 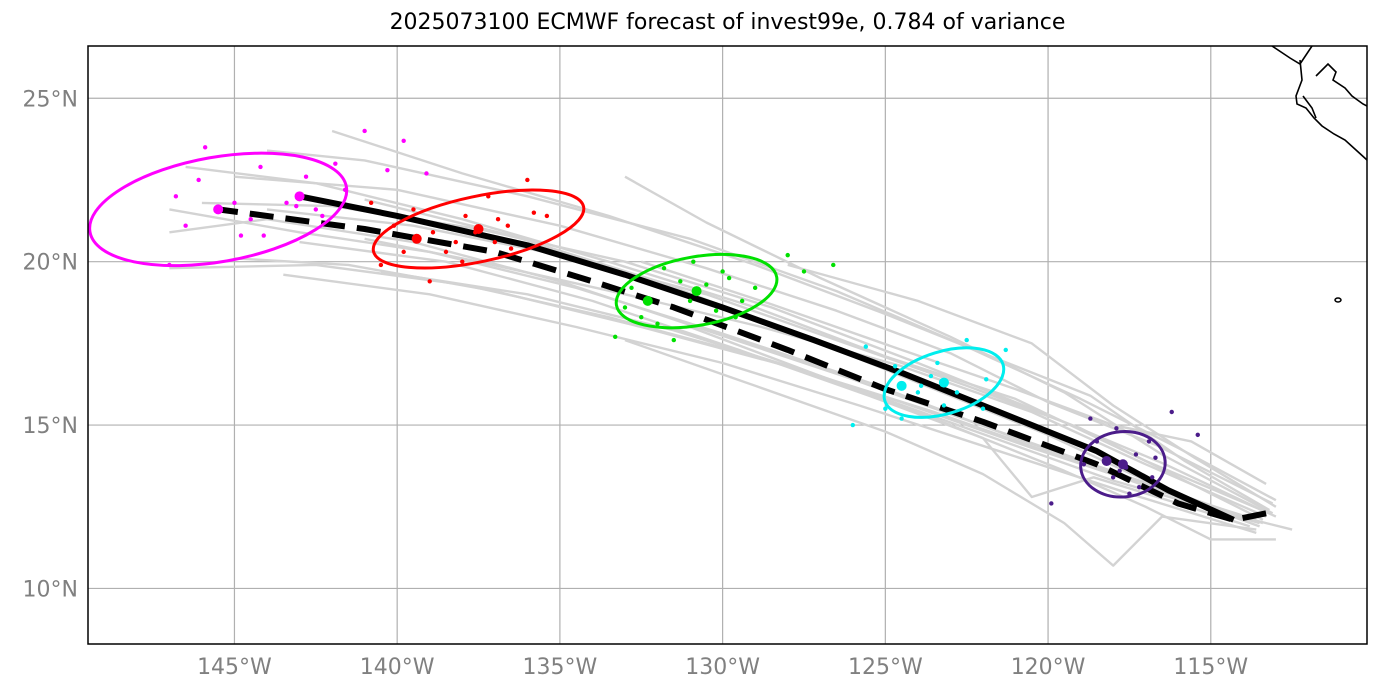 What do you see at coordinates (50, 426) in the screenshot?
I see `y-tick-label: 15°N` at bounding box center [50, 426].